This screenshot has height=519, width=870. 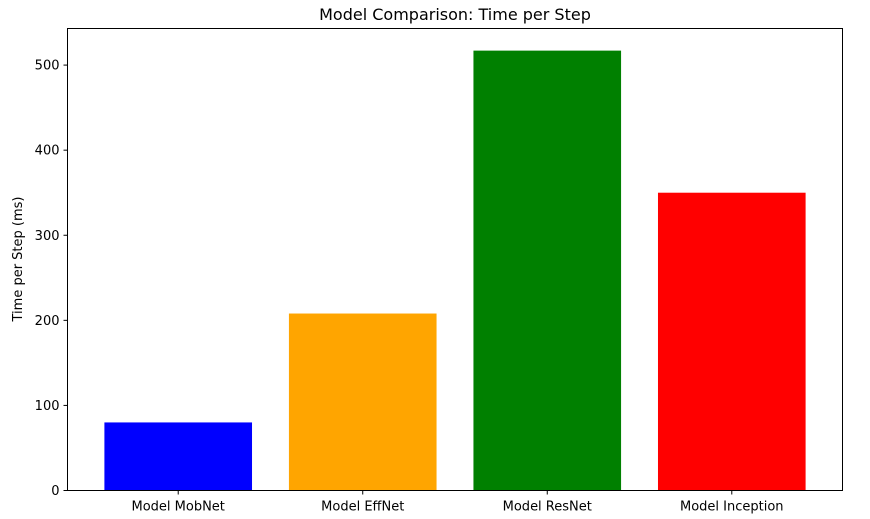 I want to click on y-tick-label: 0, so click(x=55, y=491).